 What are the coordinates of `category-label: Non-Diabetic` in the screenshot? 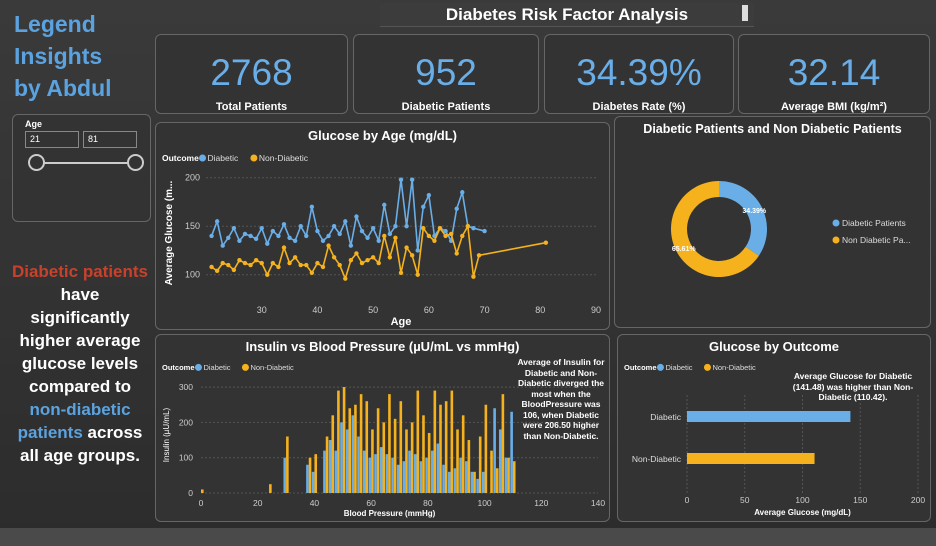 It's located at (657, 459).